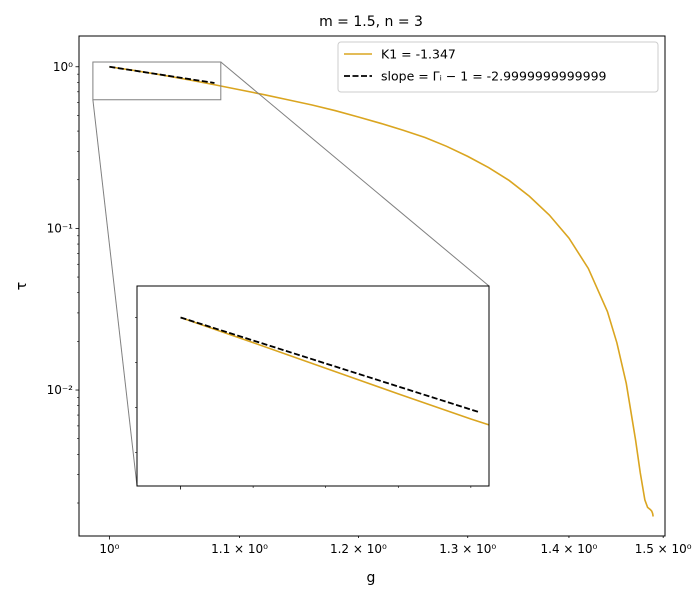 This screenshot has width=700, height=600. I want to click on y-axis-label: τ, so click(22, 286).